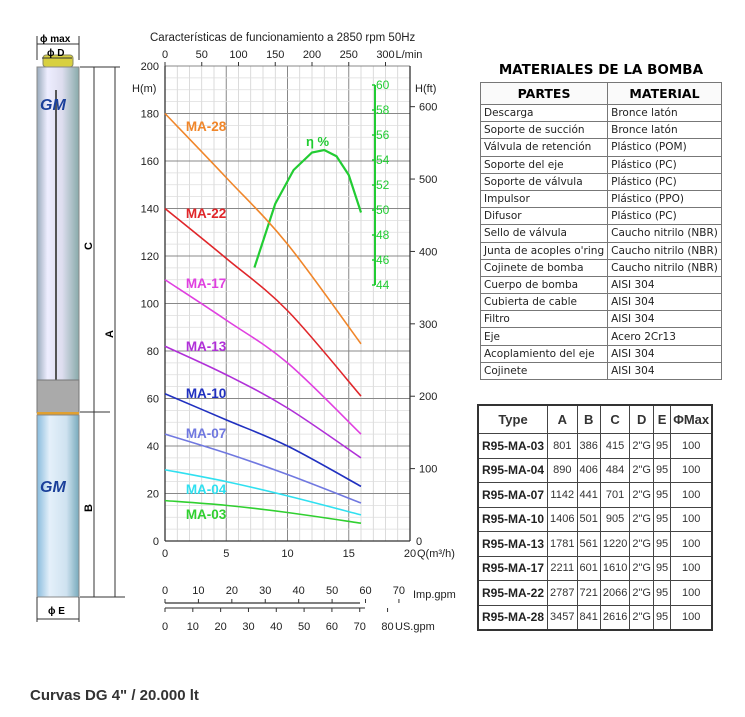 Image resolution: width=745 pixels, height=717 pixels. What do you see at coordinates (600, 233) in the screenshot?
I see `table-row: Sello de válvula Caucho nitrilo (NBR)` at bounding box center [600, 233].